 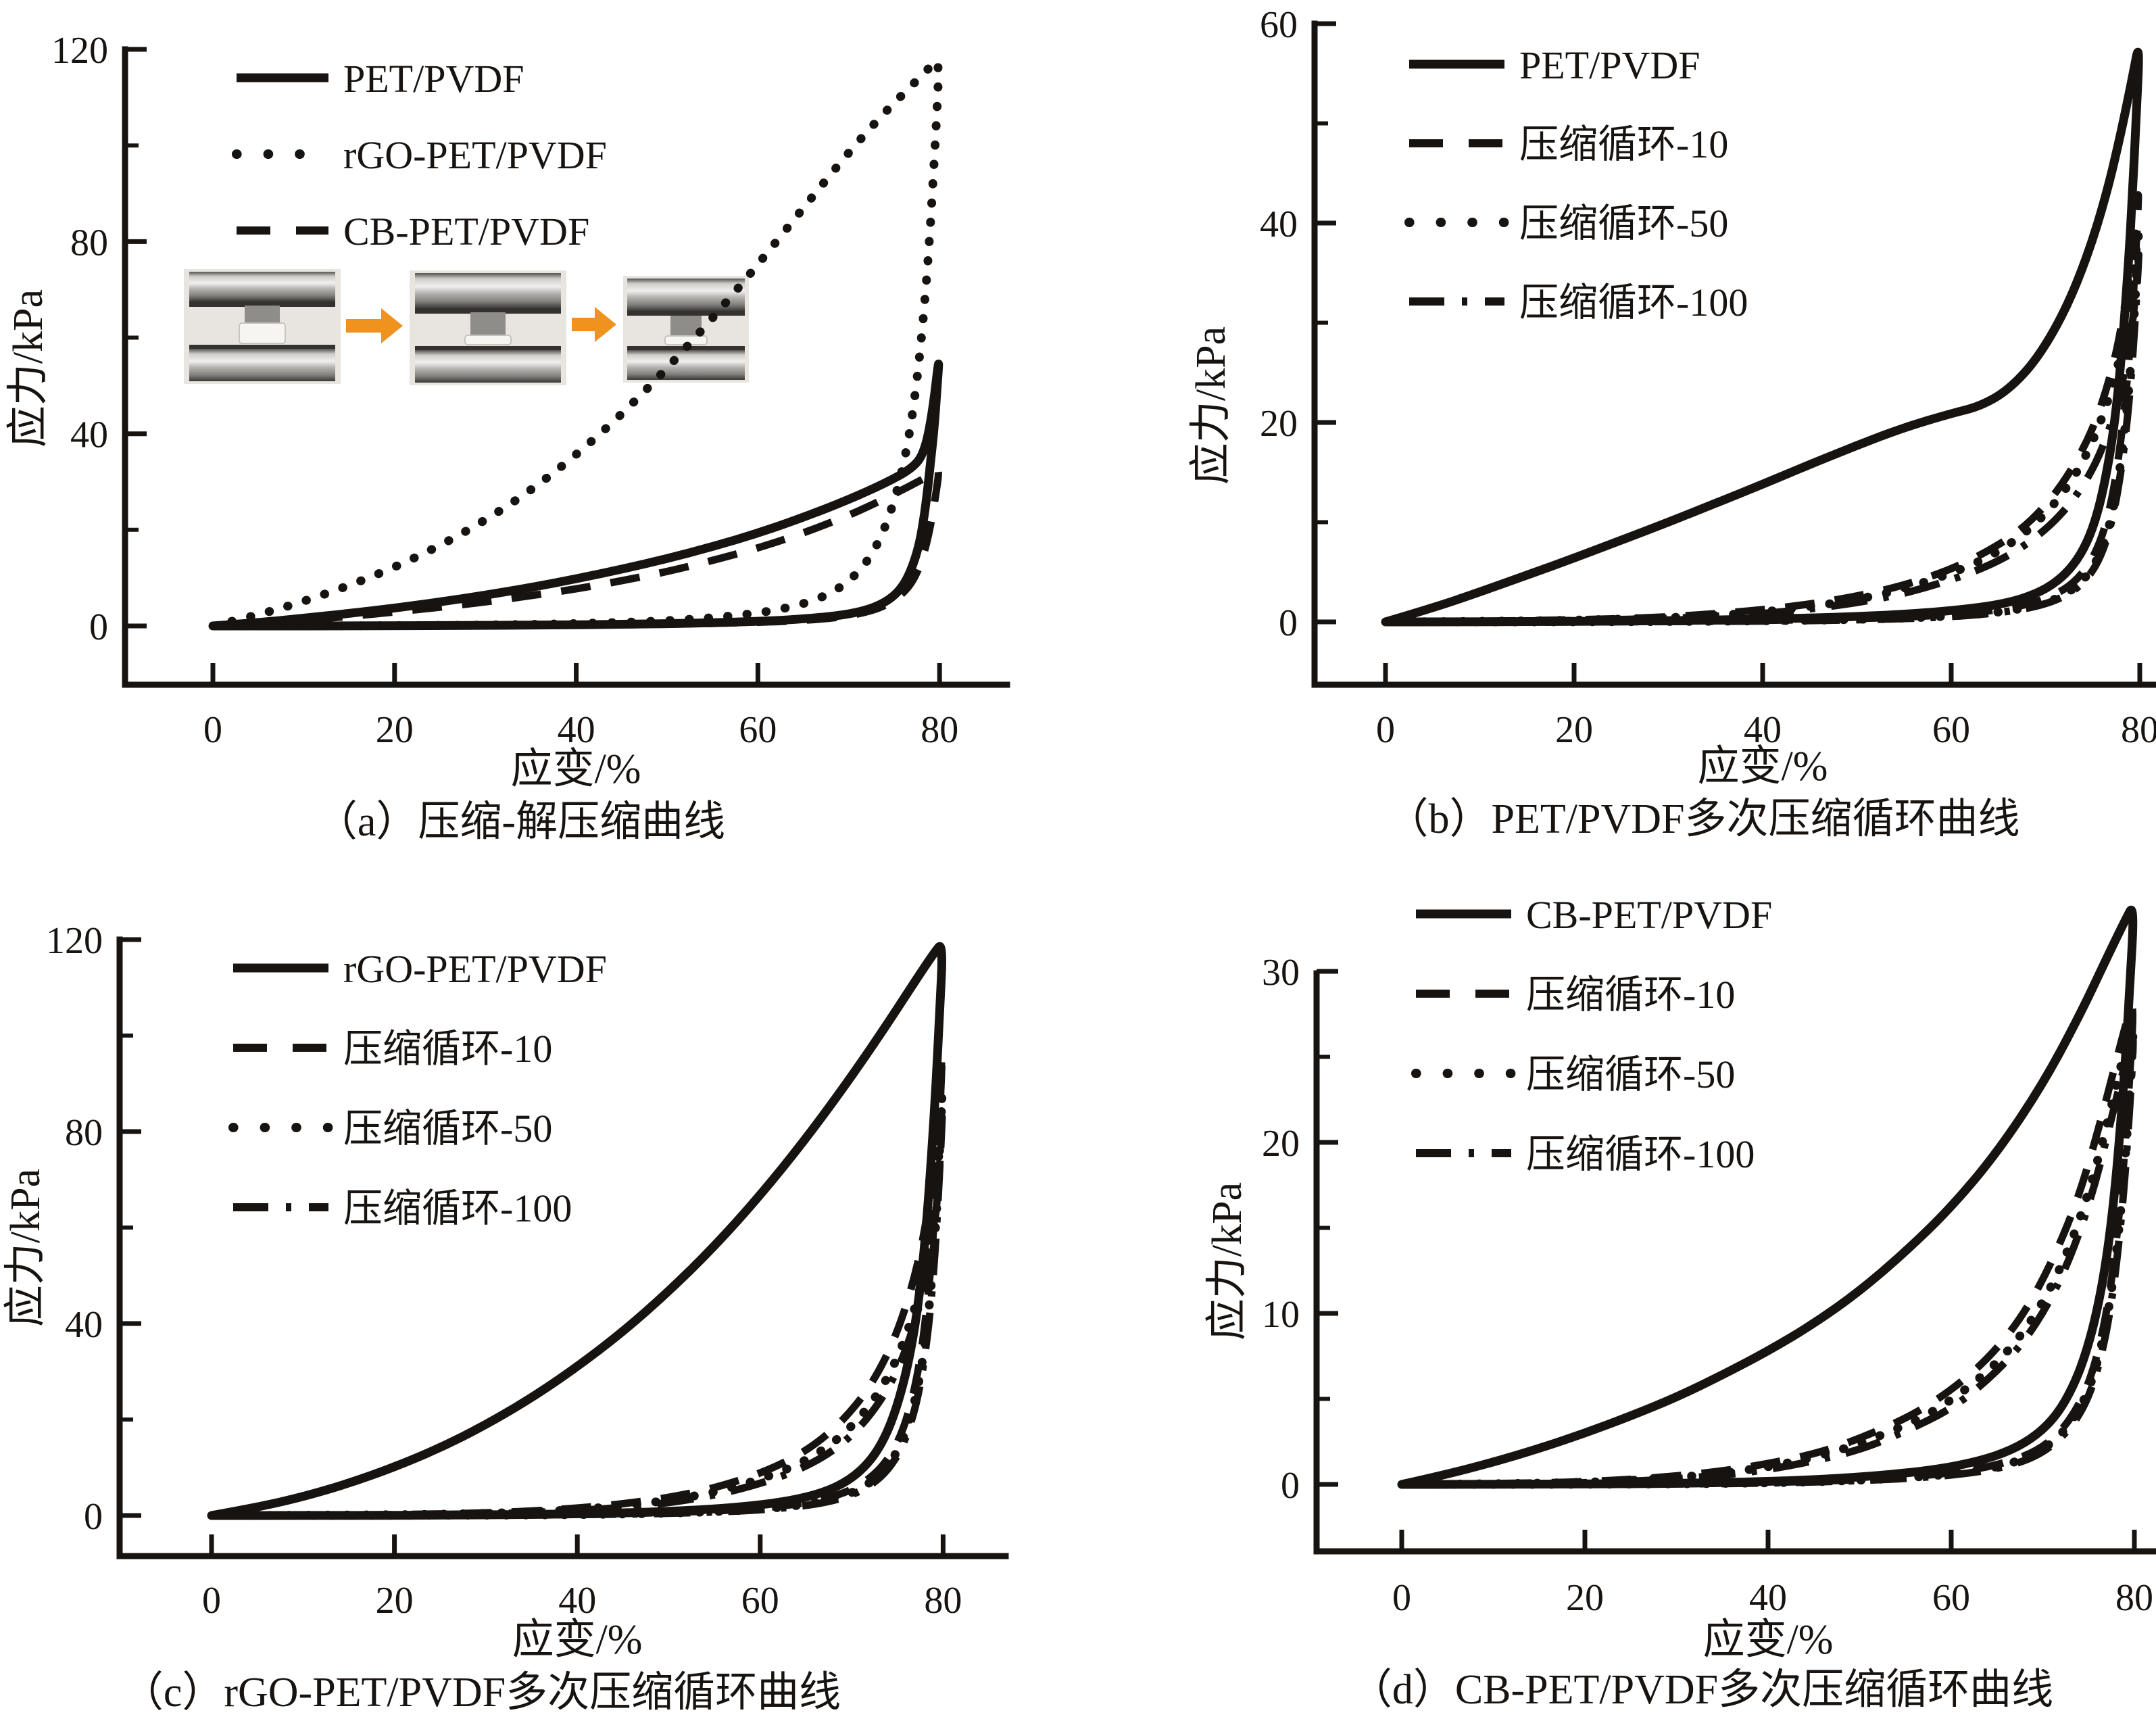 What do you see at coordinates (1288, 623) in the screenshot?
I see `panel-b-ytick-label-0: 0` at bounding box center [1288, 623].